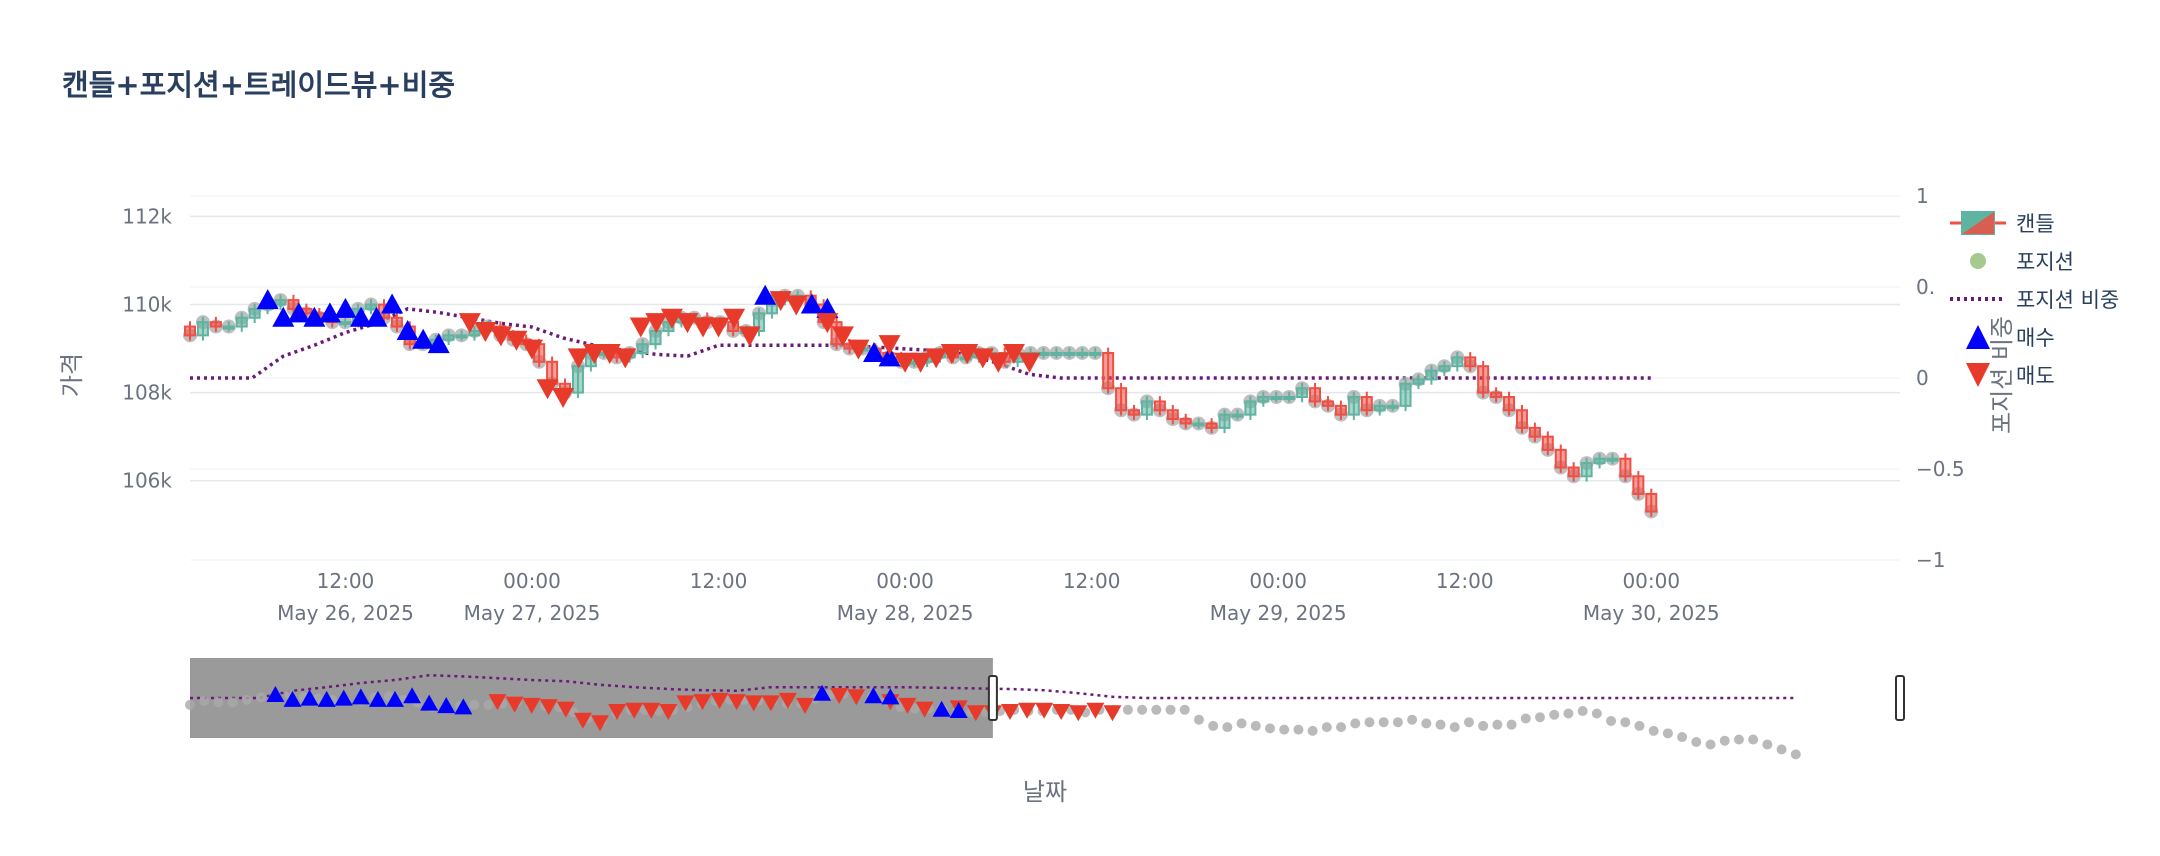 This screenshot has width=2160, height=856. I want to click on y-tick-label: 112k, so click(147, 216).